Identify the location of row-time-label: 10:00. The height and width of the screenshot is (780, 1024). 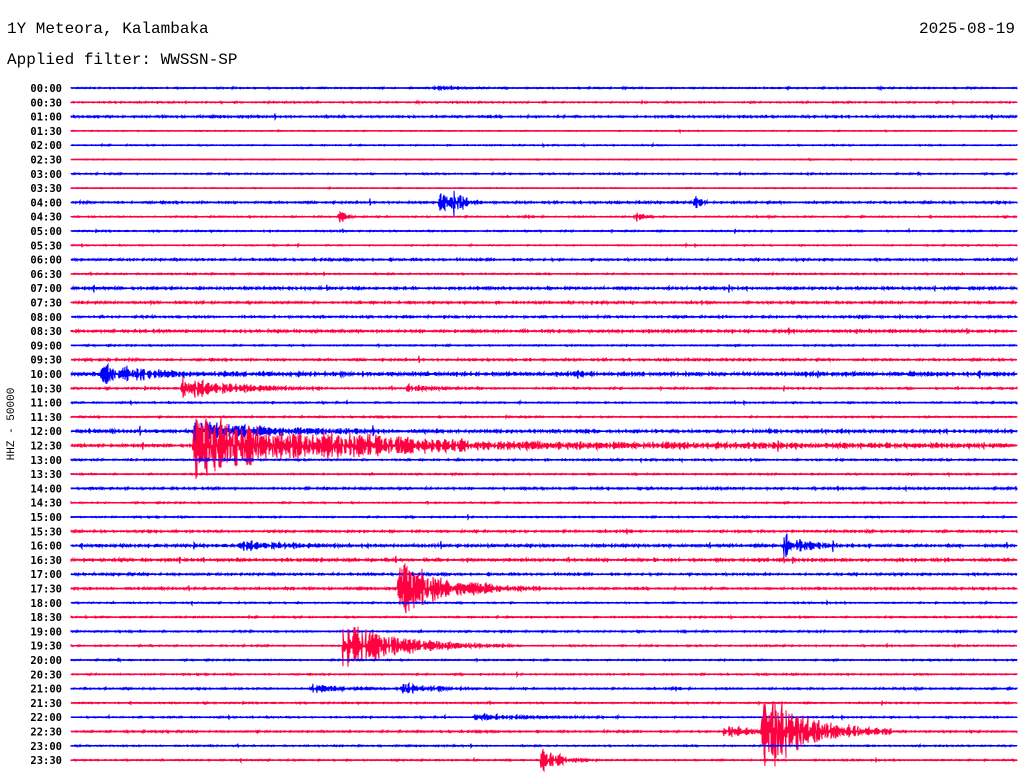
(46, 375).